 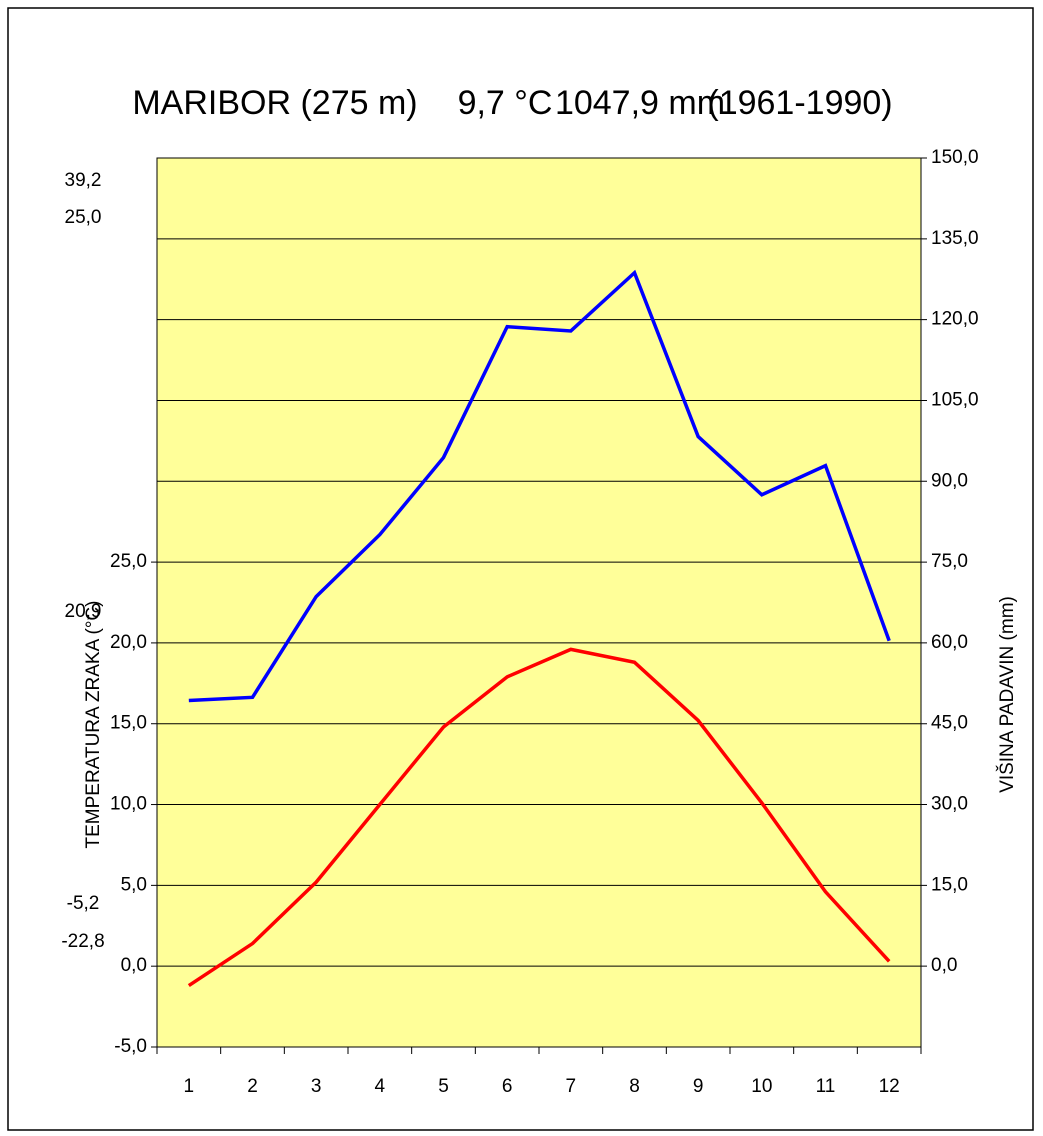 I want to click on chart-title: (1961-1990), so click(x=799, y=103).